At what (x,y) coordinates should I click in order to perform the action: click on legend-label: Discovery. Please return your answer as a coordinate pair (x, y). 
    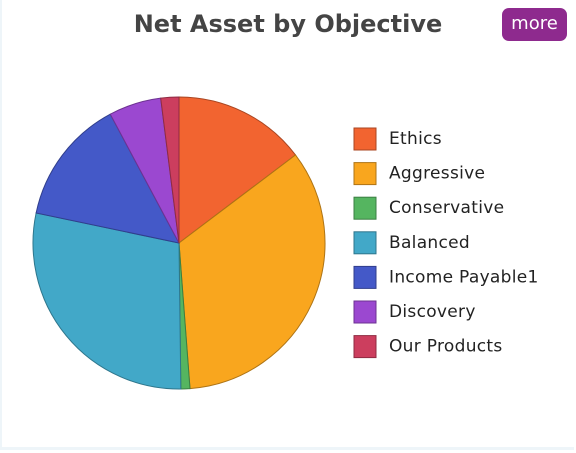
    Looking at the image, I should click on (432, 312).